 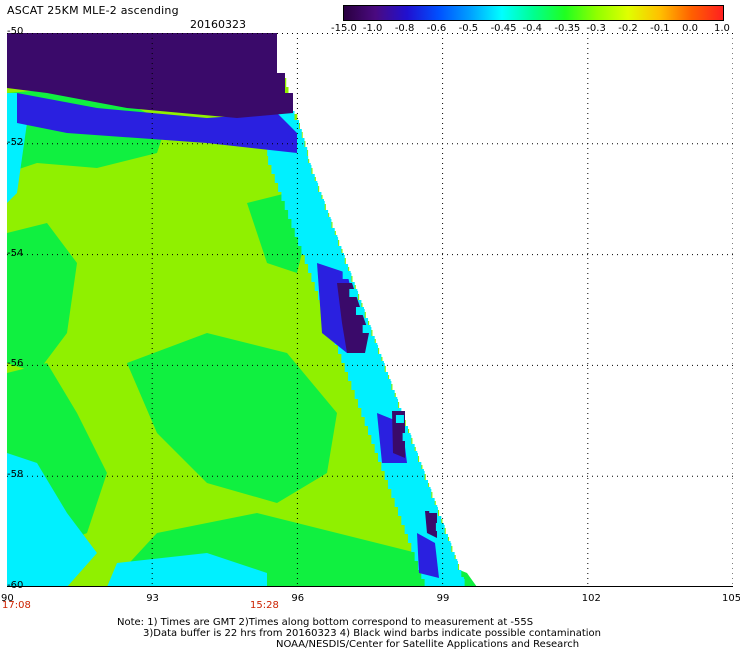 What do you see at coordinates (567, 28) in the screenshot?
I see `colorbar-tick-label: -0.35` at bounding box center [567, 28].